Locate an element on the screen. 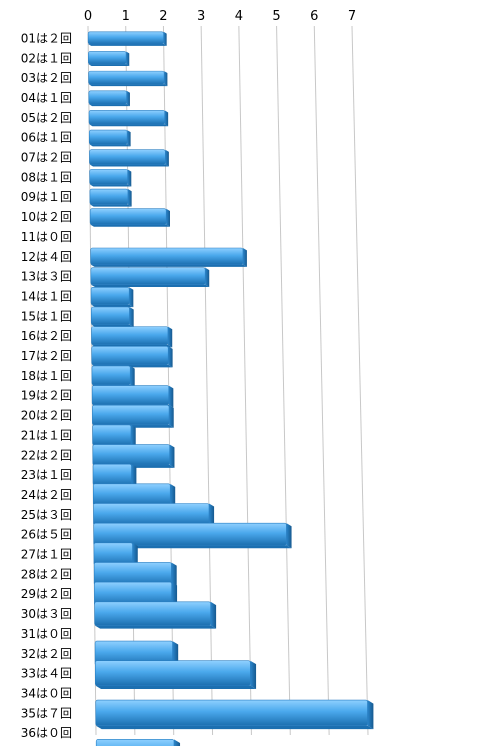  category-label: 13は３回 is located at coordinates (46, 277).